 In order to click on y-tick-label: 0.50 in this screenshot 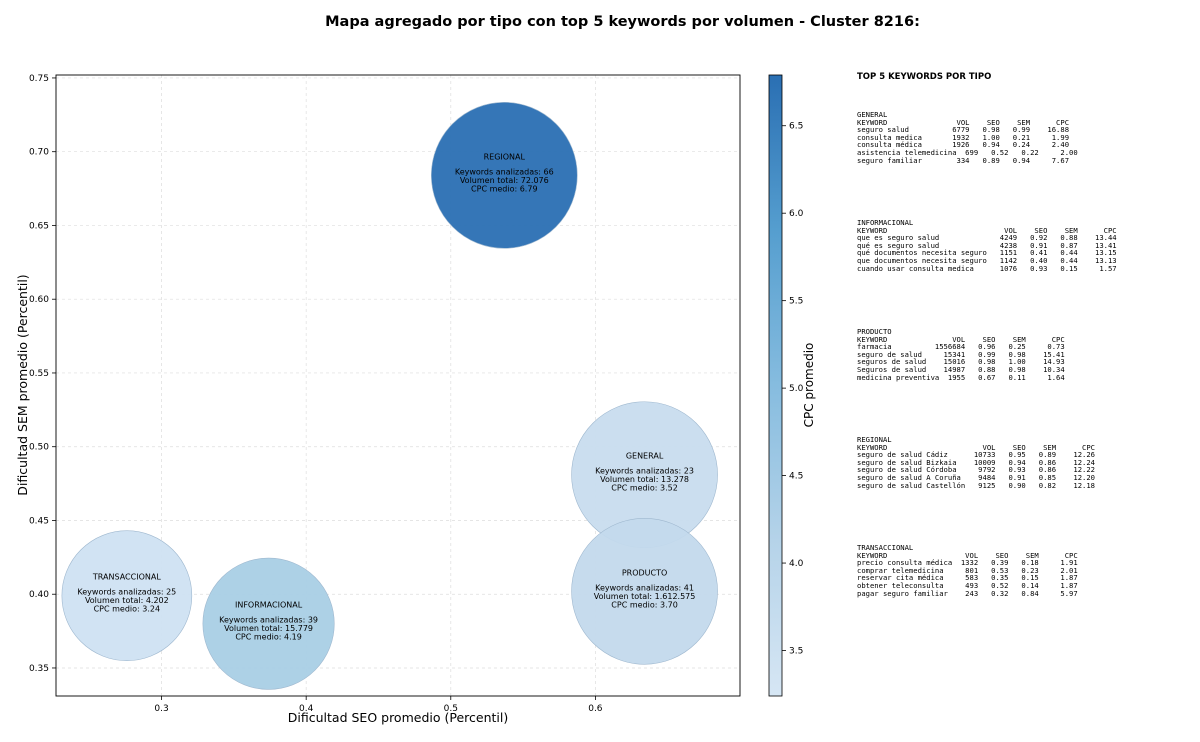, I will do `click(39, 448)`.